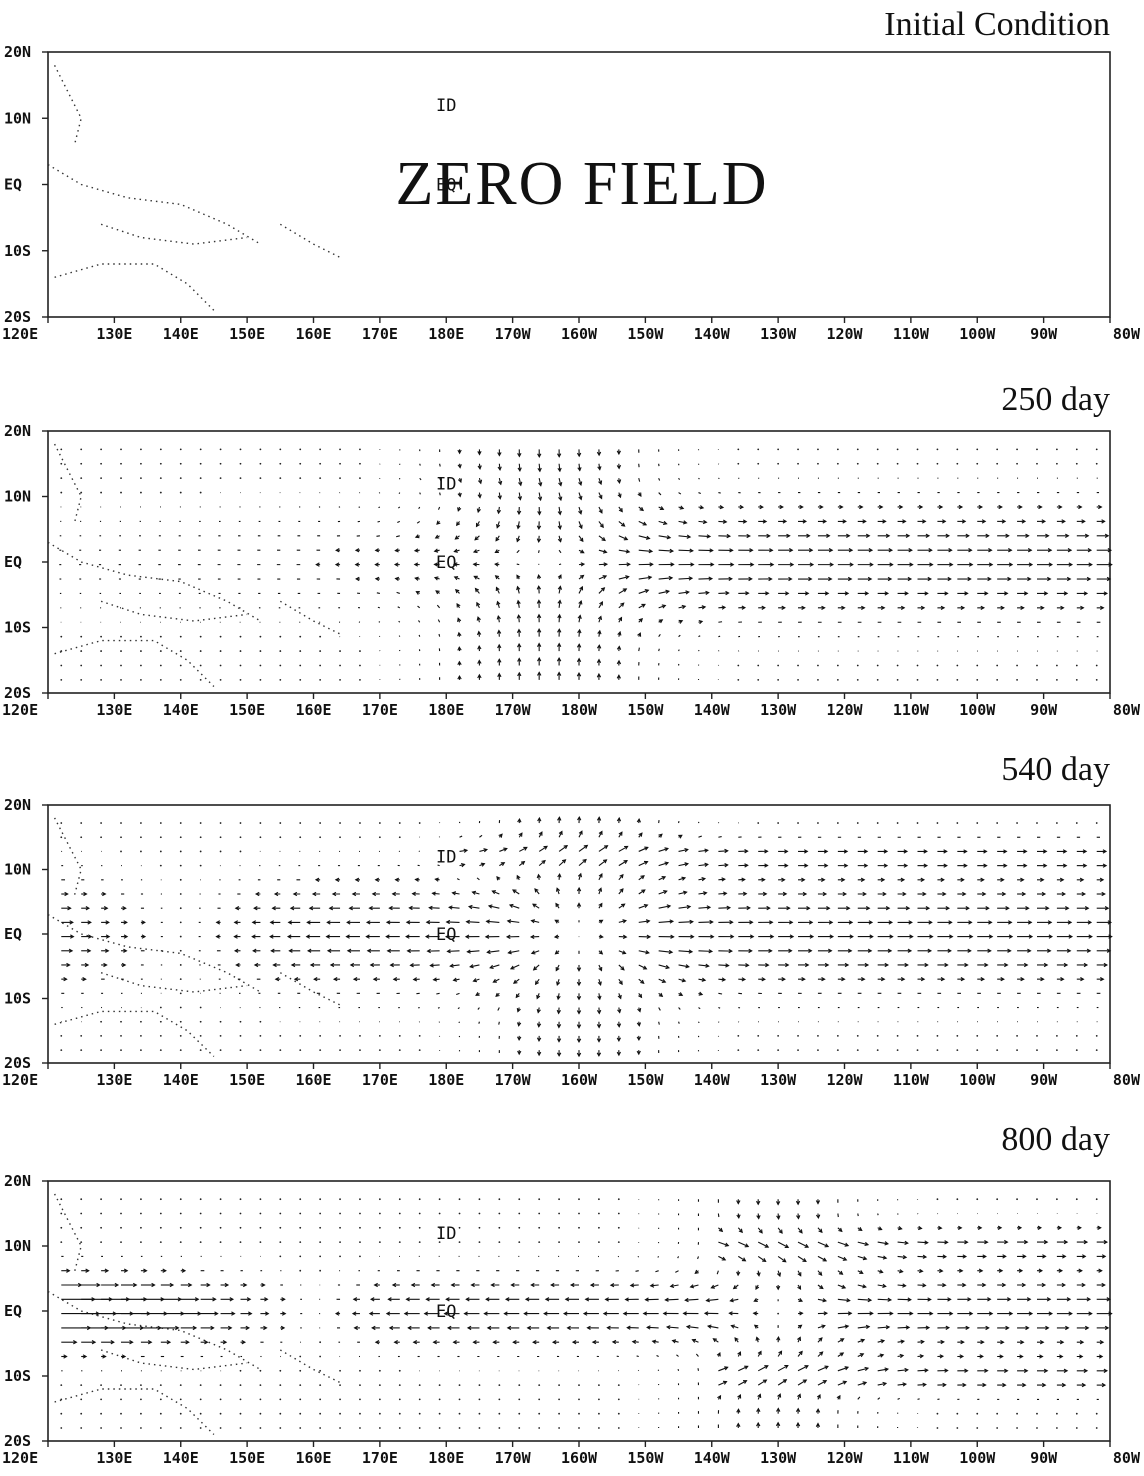 Image resolution: width=1144 pixels, height=1476 pixels. Describe the element at coordinates (194, 1314) in the screenshot. I see `coastline` at that location.